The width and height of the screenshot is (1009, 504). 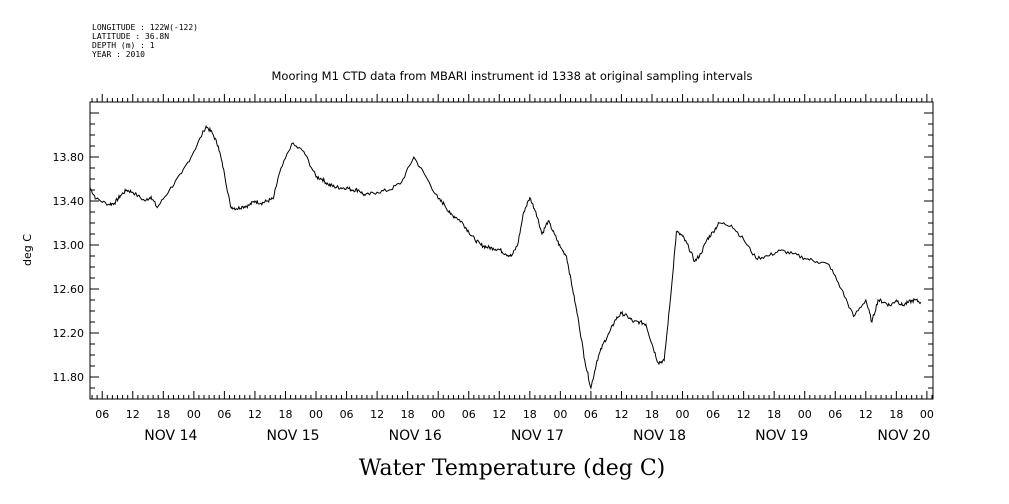 I want to click on depth-label: DEPTH (m) : 1, so click(x=123, y=45).